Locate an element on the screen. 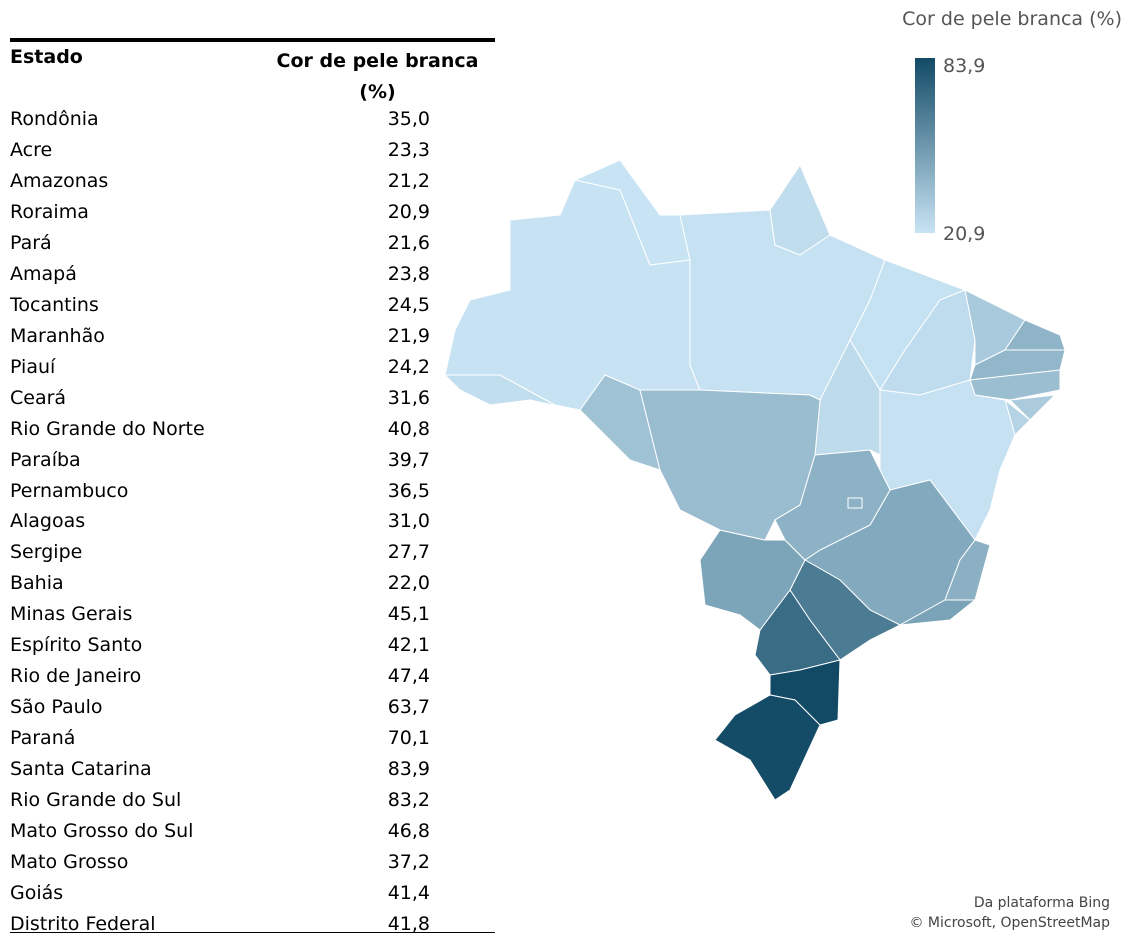 This screenshot has height=944, width=1134. table-row: Pará 21,6 is located at coordinates (252, 247).